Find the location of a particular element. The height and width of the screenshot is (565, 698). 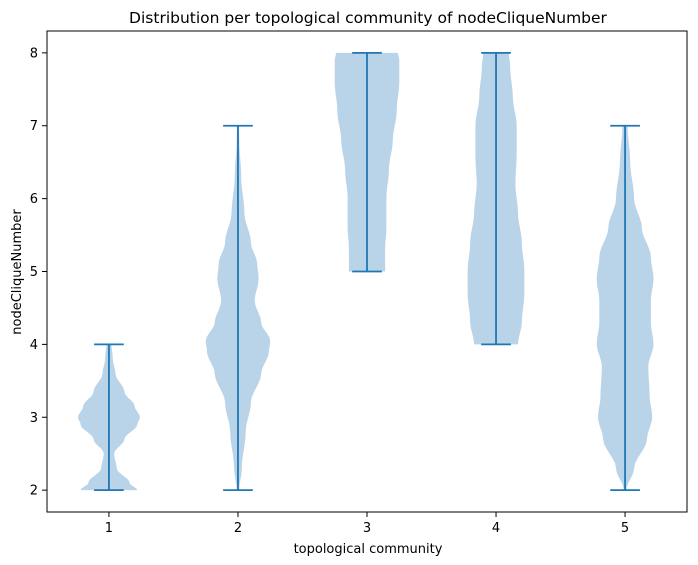

y-tick-label-6: 6 is located at coordinates (34, 199).